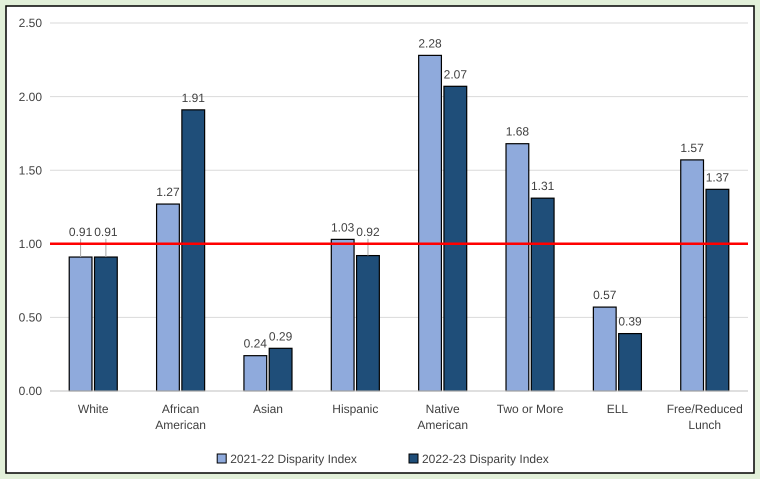 The height and width of the screenshot is (479, 760). What do you see at coordinates (168, 192) in the screenshot?
I see `data-label: 1.27` at bounding box center [168, 192].